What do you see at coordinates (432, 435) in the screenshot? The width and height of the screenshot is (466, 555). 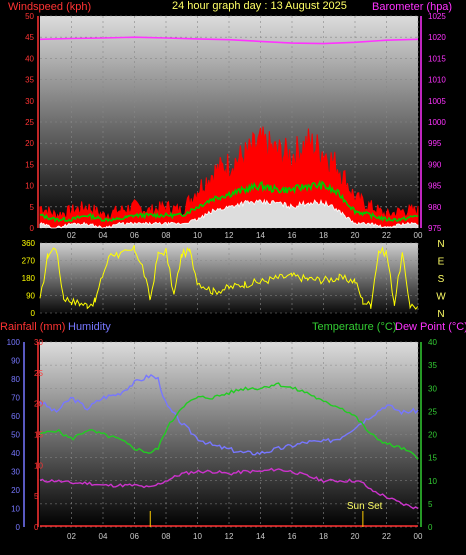 I see `temperature-tick-label: 20` at bounding box center [432, 435].